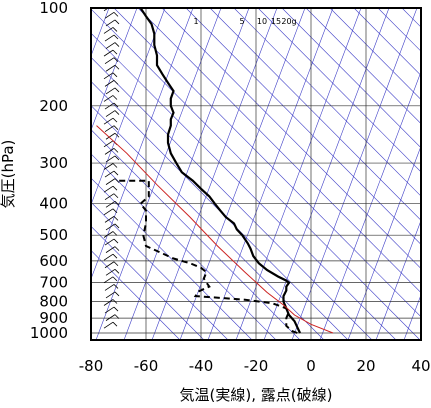 The image size is (431, 408). I want to click on y-tick-label: 300, so click(53, 163).